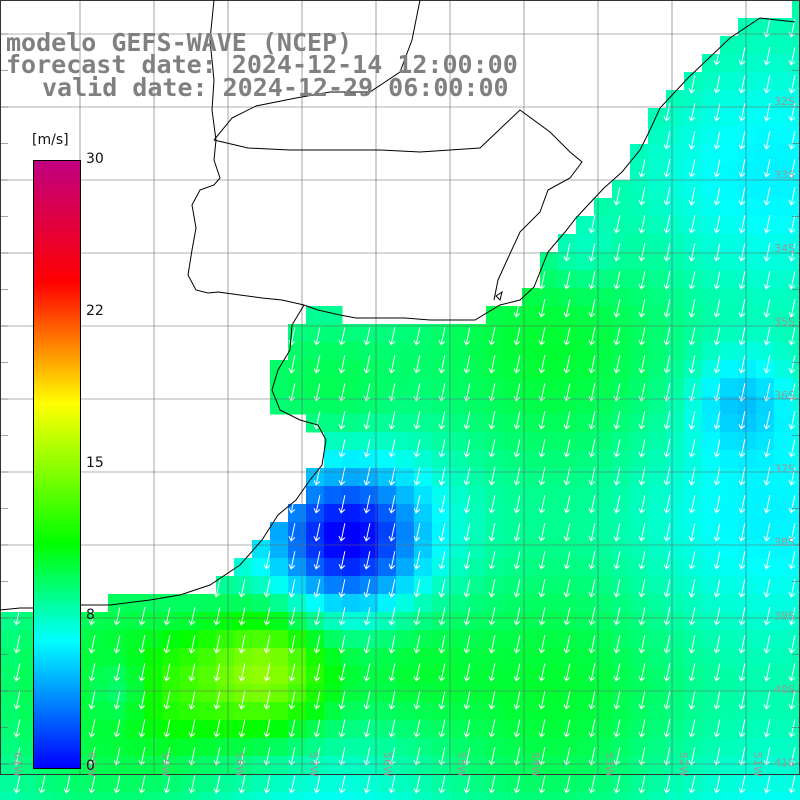  I want to click on lat-label: 41S, so click(784, 763).